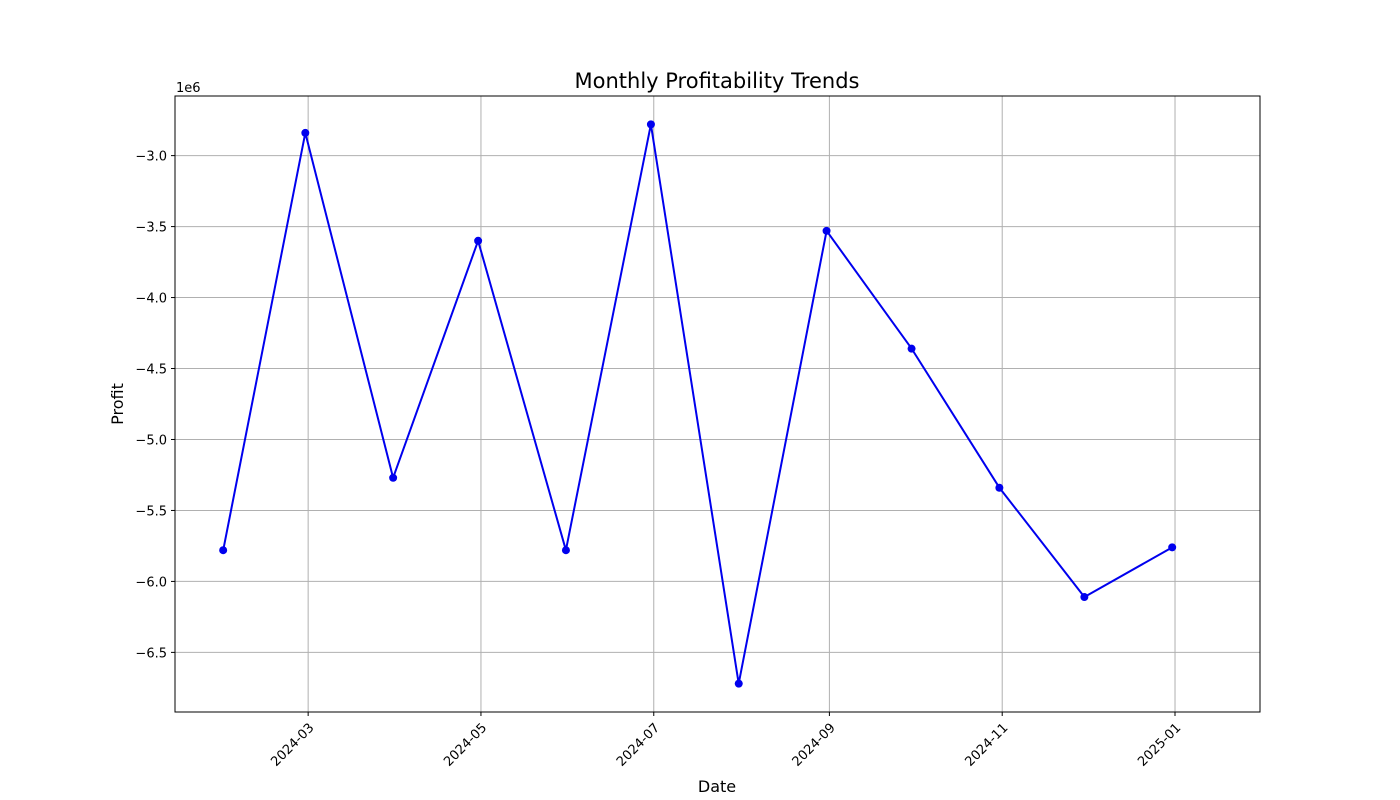 The width and height of the screenshot is (1400, 800). I want to click on y-tick-label: −3.0, so click(151, 157).